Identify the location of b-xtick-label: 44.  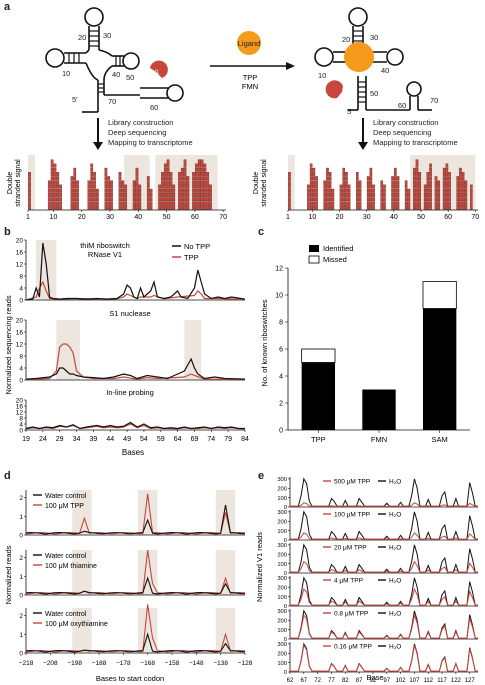
(110, 439).